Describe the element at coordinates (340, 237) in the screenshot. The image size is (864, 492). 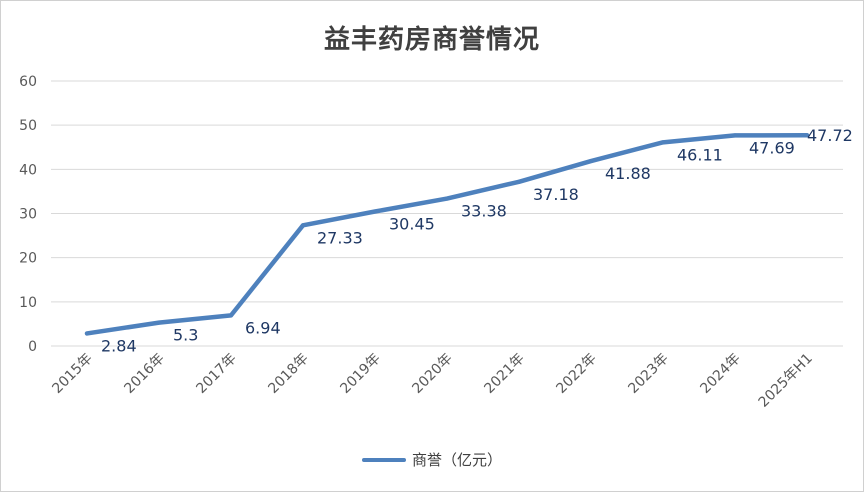
I see `data-label: 27.33` at that location.